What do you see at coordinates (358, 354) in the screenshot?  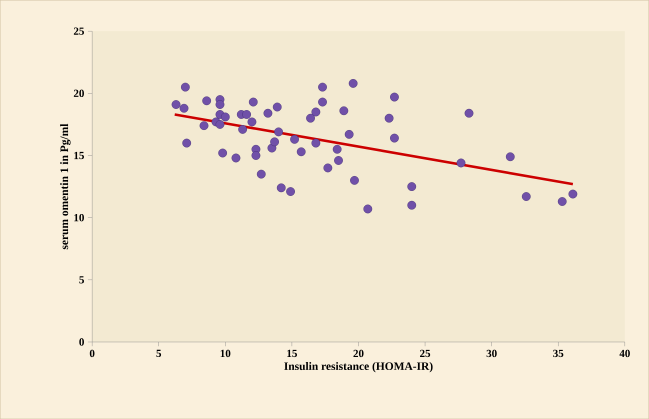 I see `x-tick-label: 20` at bounding box center [358, 354].